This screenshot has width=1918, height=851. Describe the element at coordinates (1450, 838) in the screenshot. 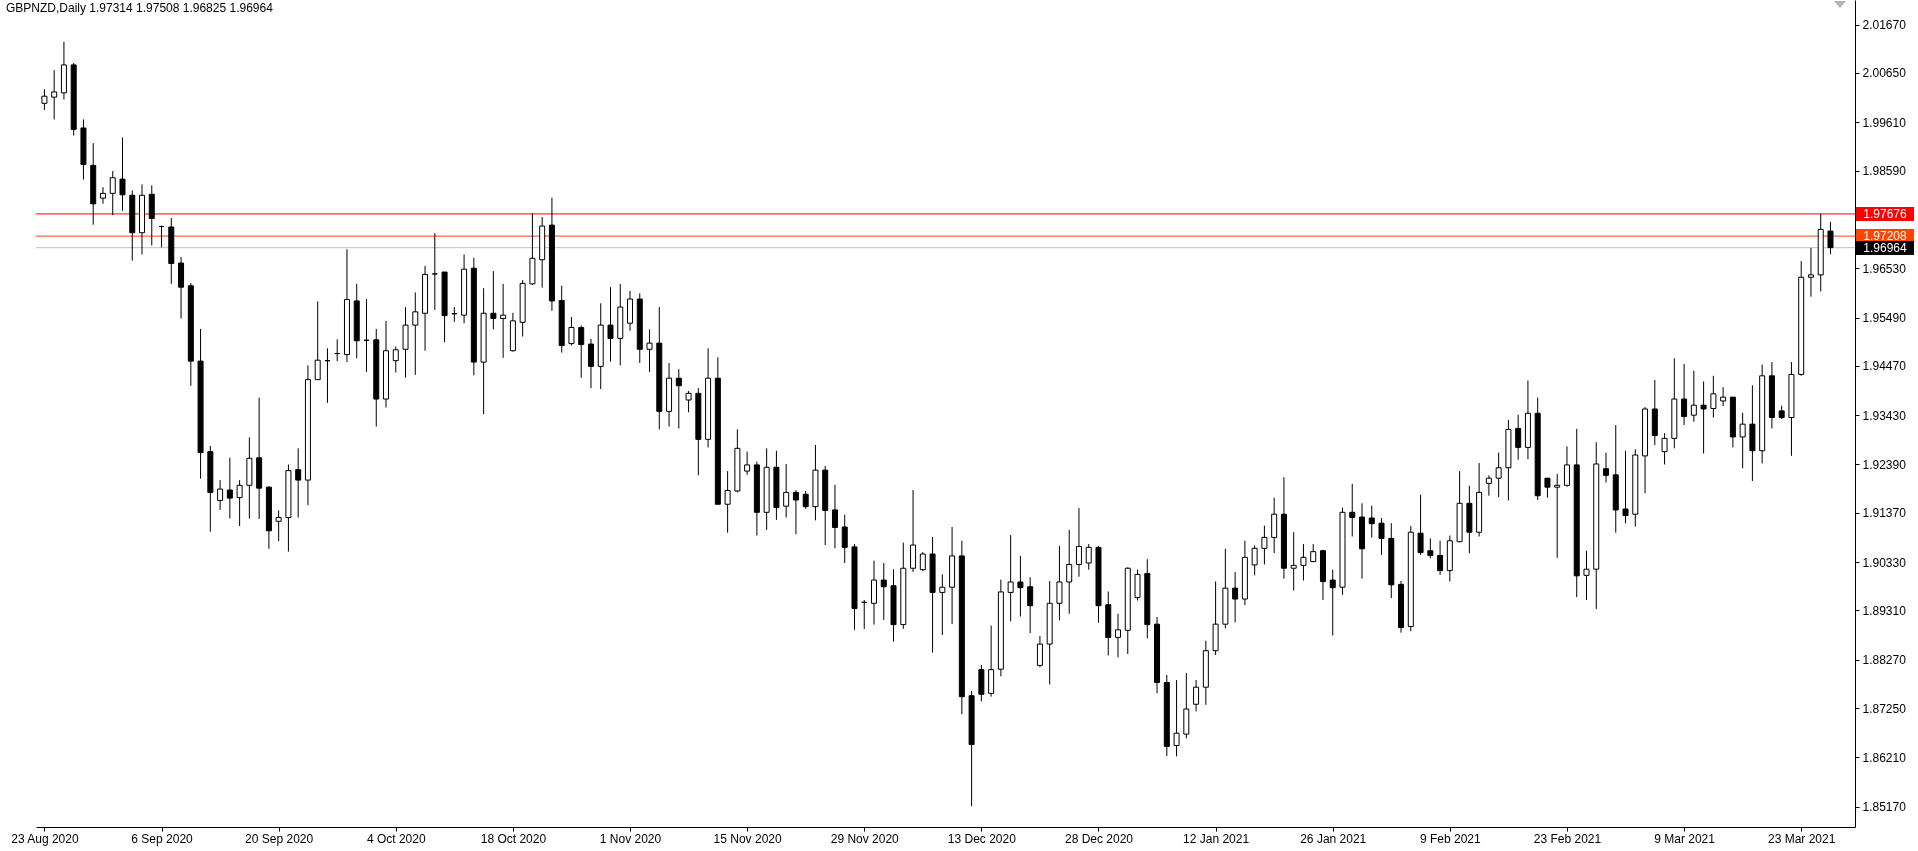

I see `x-tick-label: 9 Feb 2021` at that location.